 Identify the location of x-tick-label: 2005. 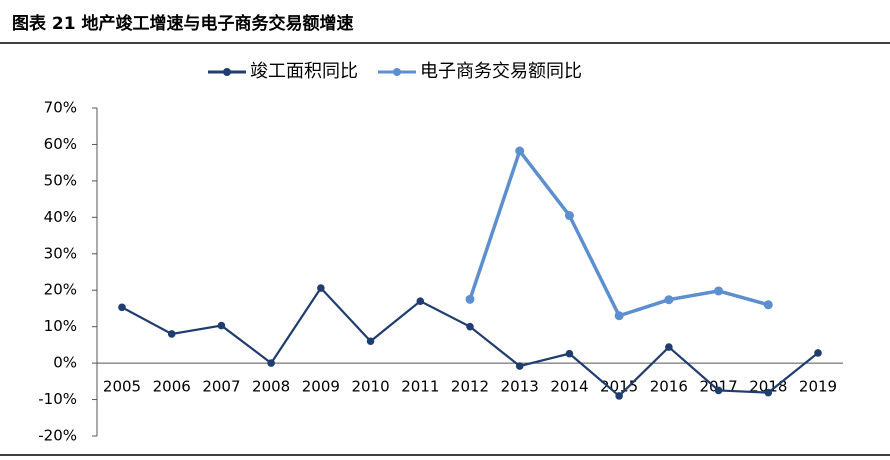
(122, 387).